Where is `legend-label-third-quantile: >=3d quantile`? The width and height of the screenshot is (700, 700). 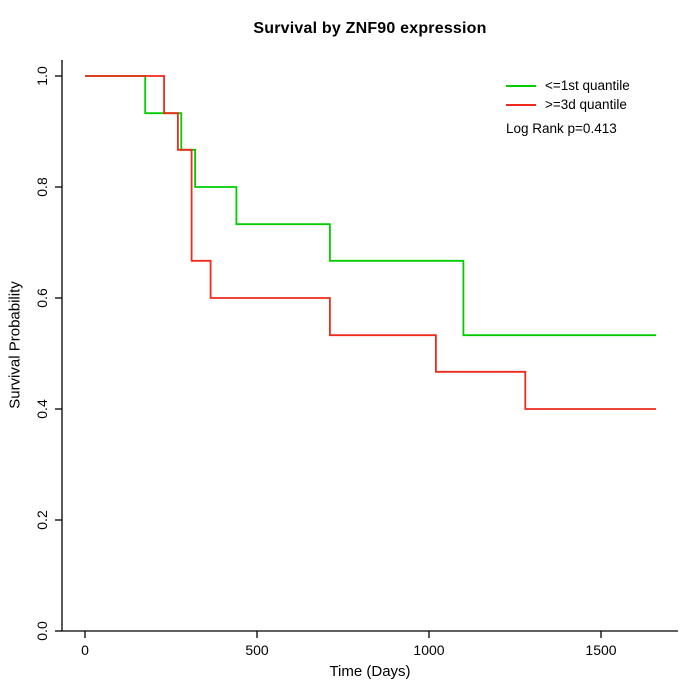
legend-label-third-quantile: >=3d quantile is located at coordinates (586, 104).